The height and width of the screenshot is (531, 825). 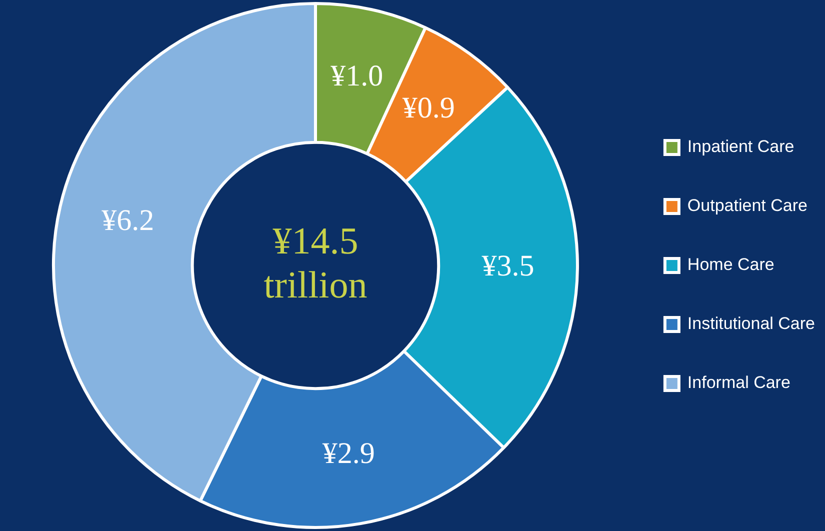 What do you see at coordinates (357, 75) in the screenshot?
I see `data-label: ¥1.0` at bounding box center [357, 75].